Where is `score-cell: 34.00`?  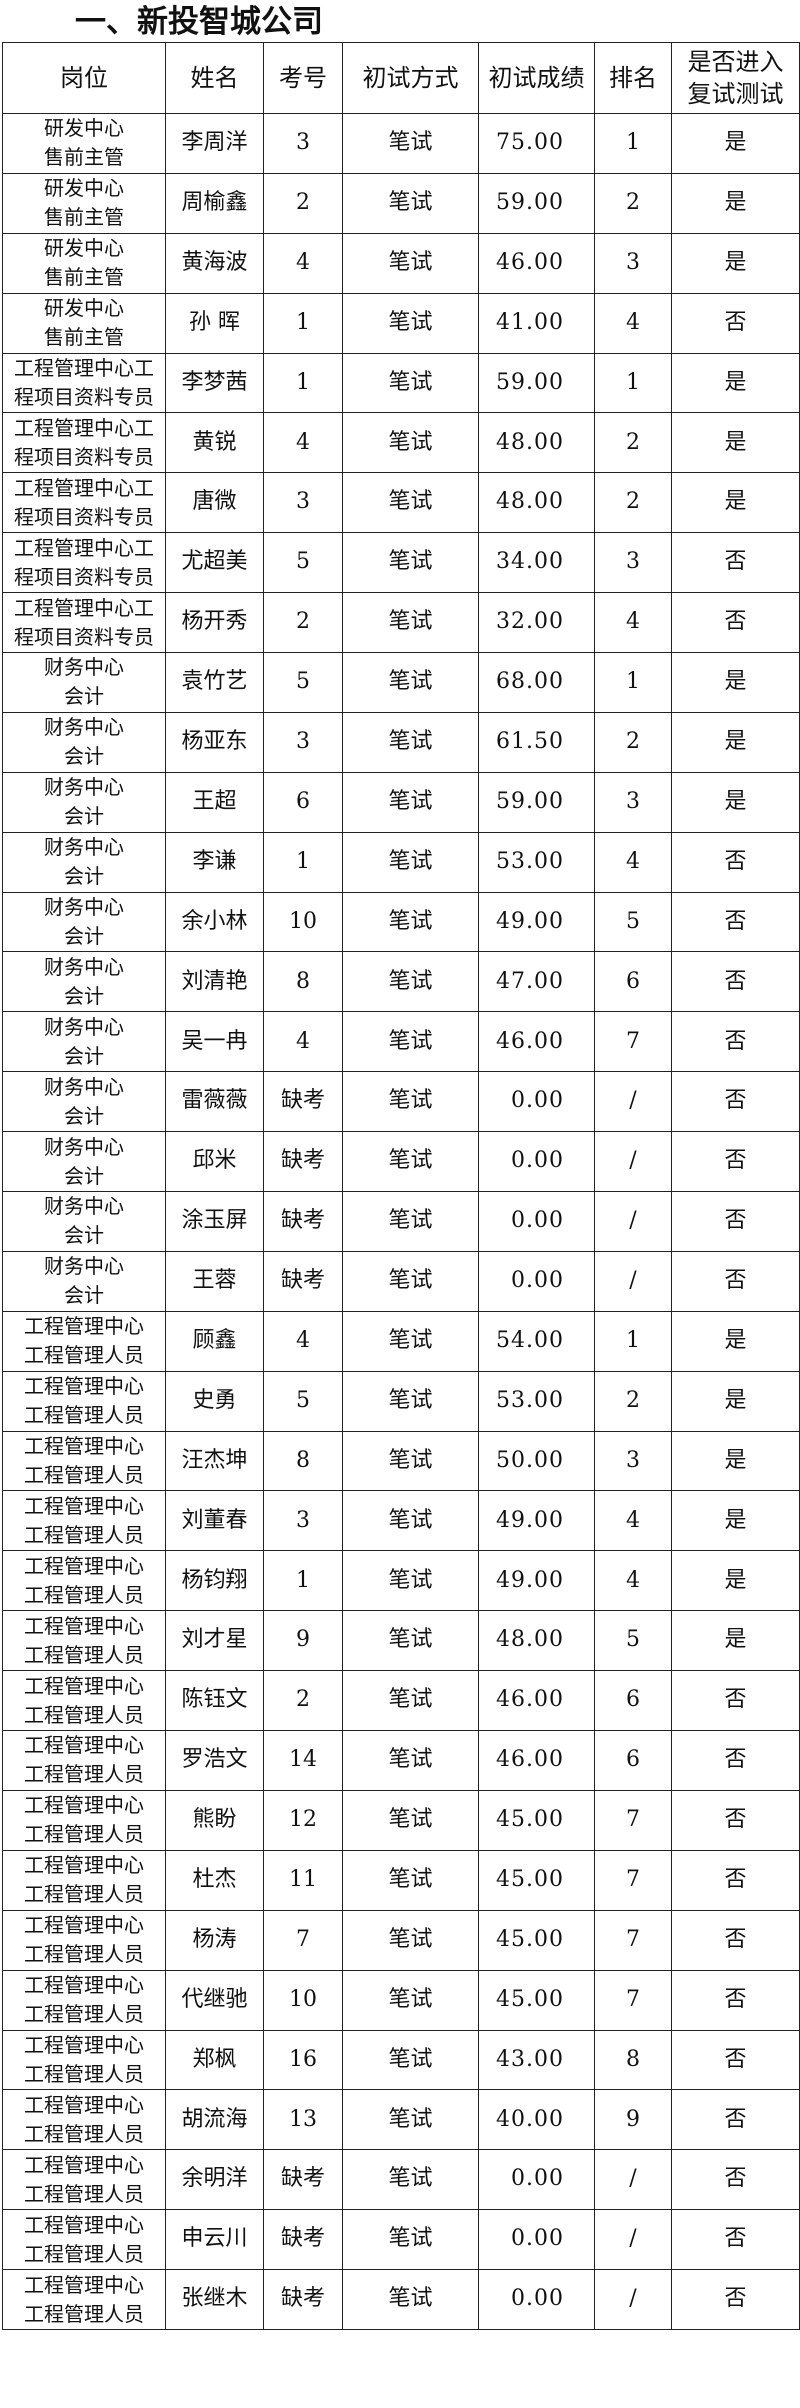
score-cell: 34.00 is located at coordinates (536, 563).